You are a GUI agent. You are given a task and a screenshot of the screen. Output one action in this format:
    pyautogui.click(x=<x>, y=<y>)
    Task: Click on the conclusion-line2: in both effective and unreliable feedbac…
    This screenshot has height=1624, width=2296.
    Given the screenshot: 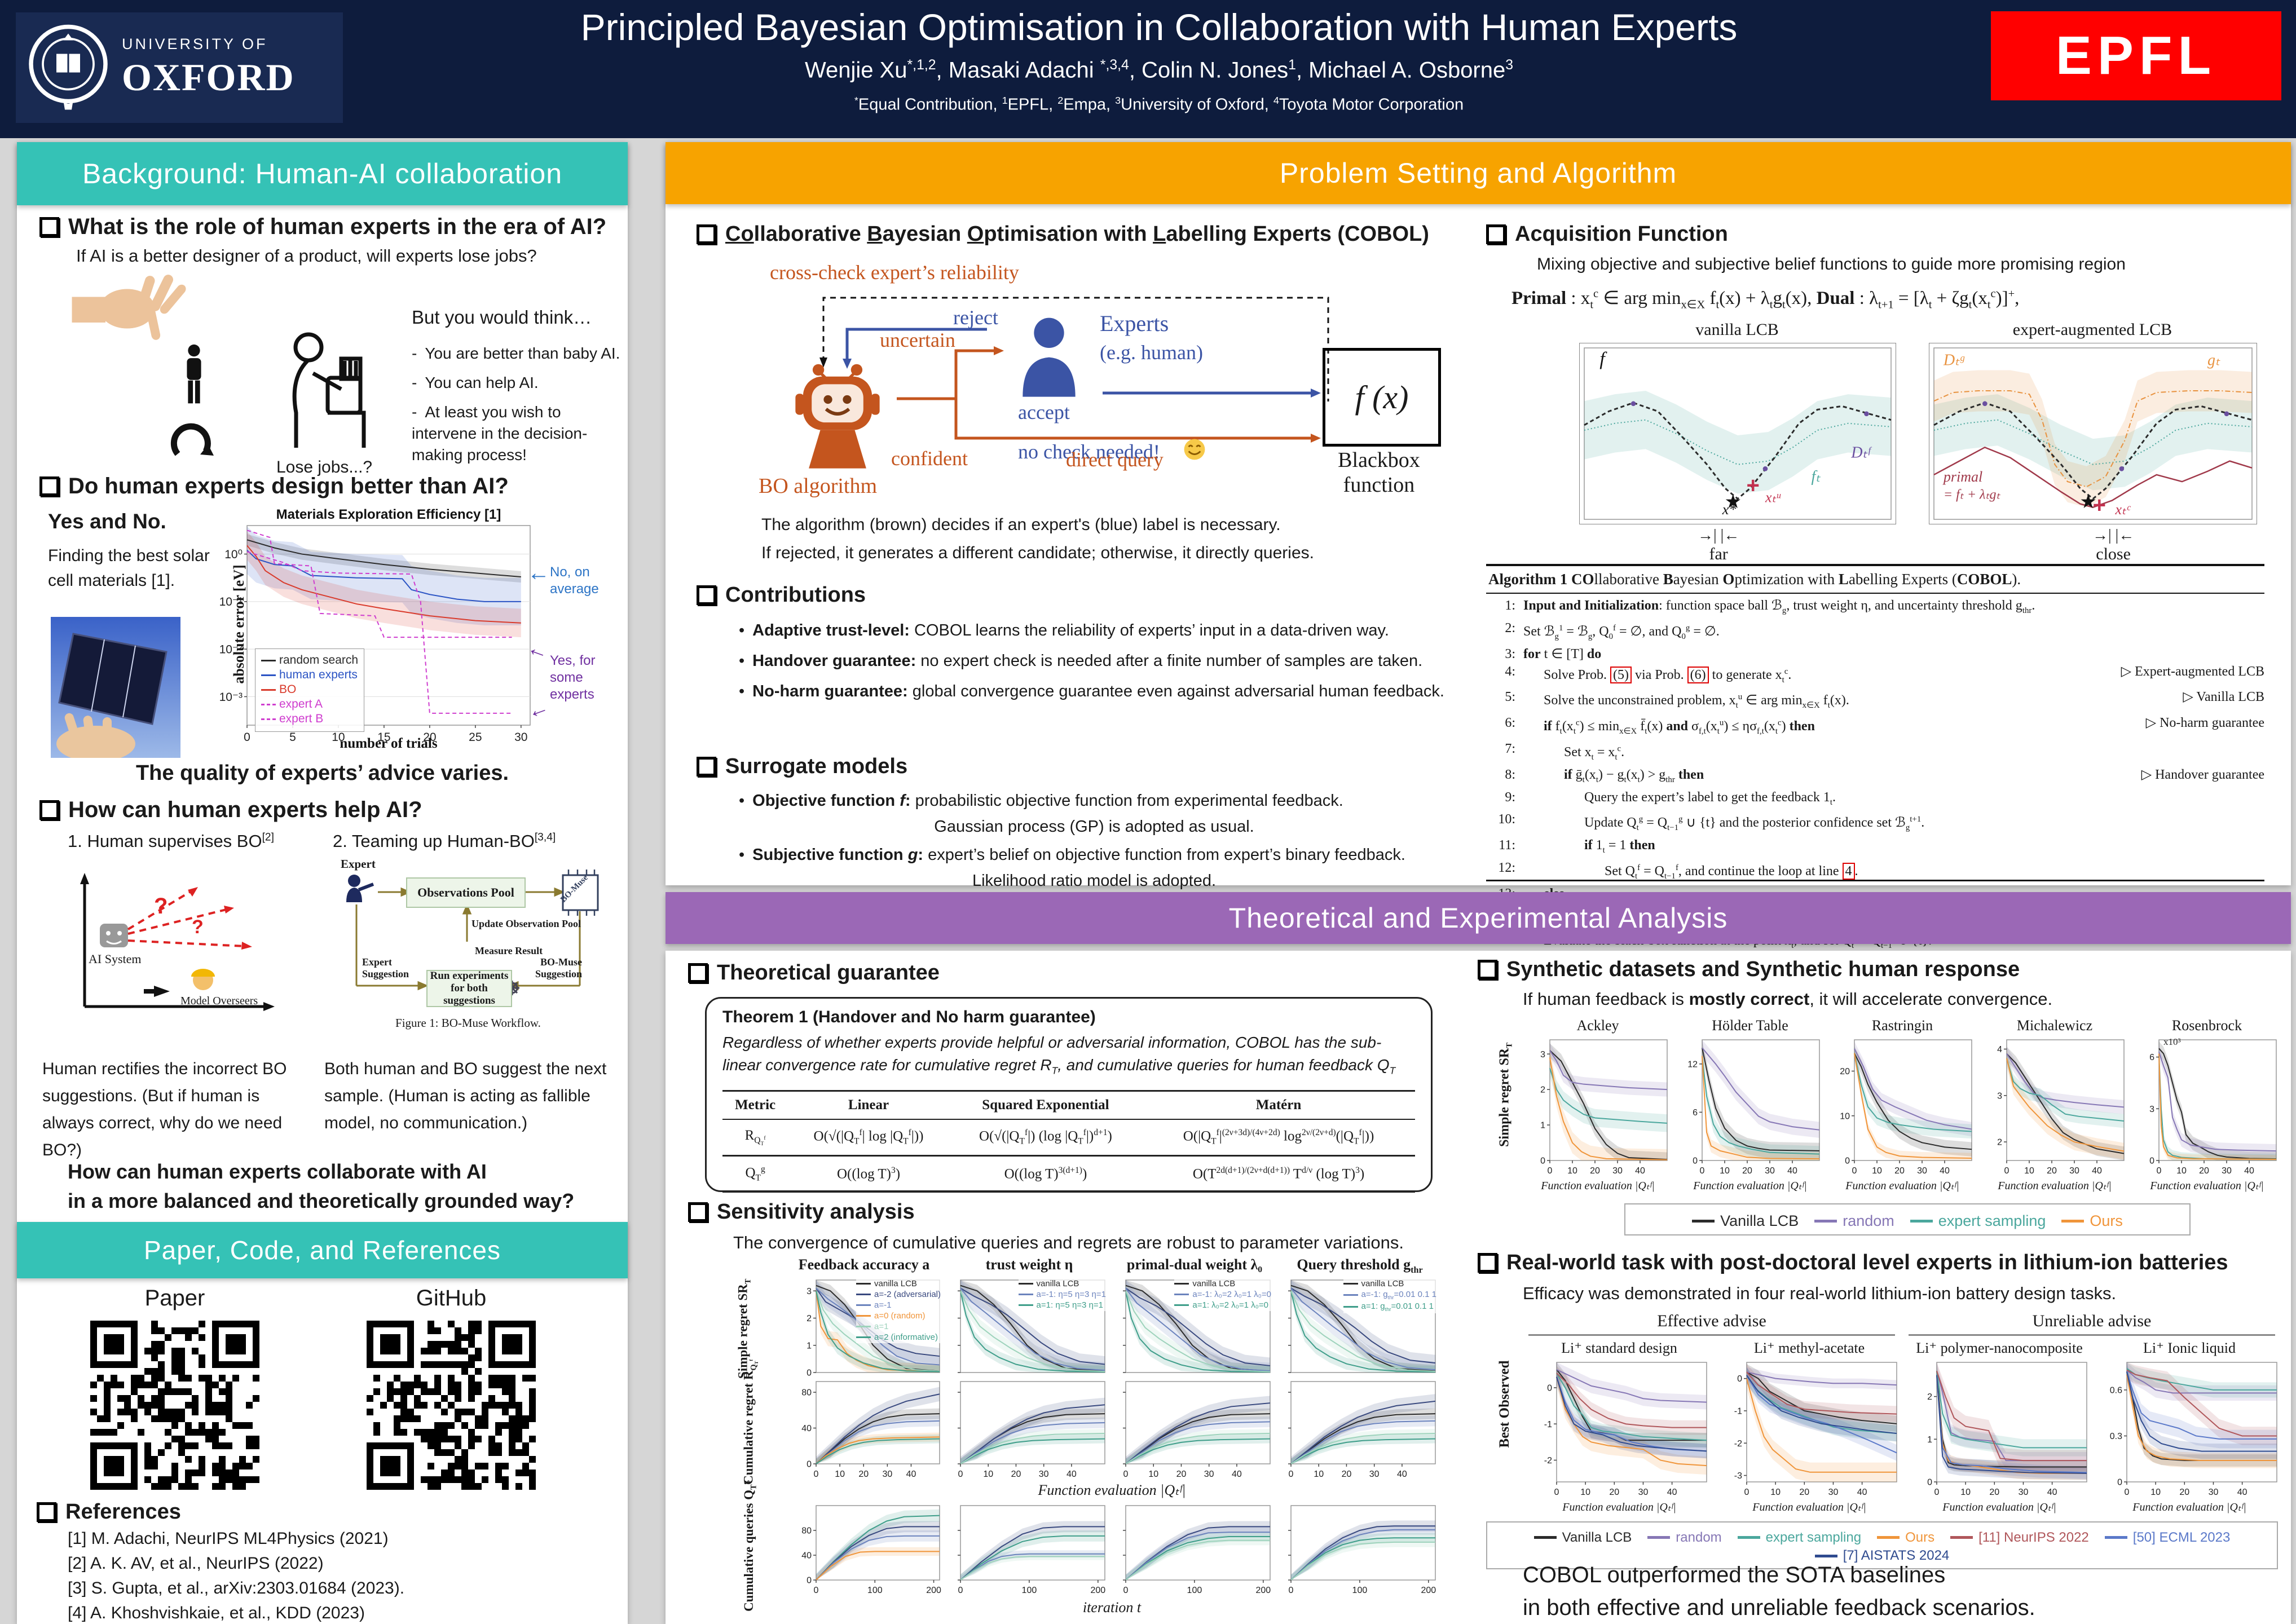 What is the action you would take?
    pyautogui.click(x=1779, y=1607)
    